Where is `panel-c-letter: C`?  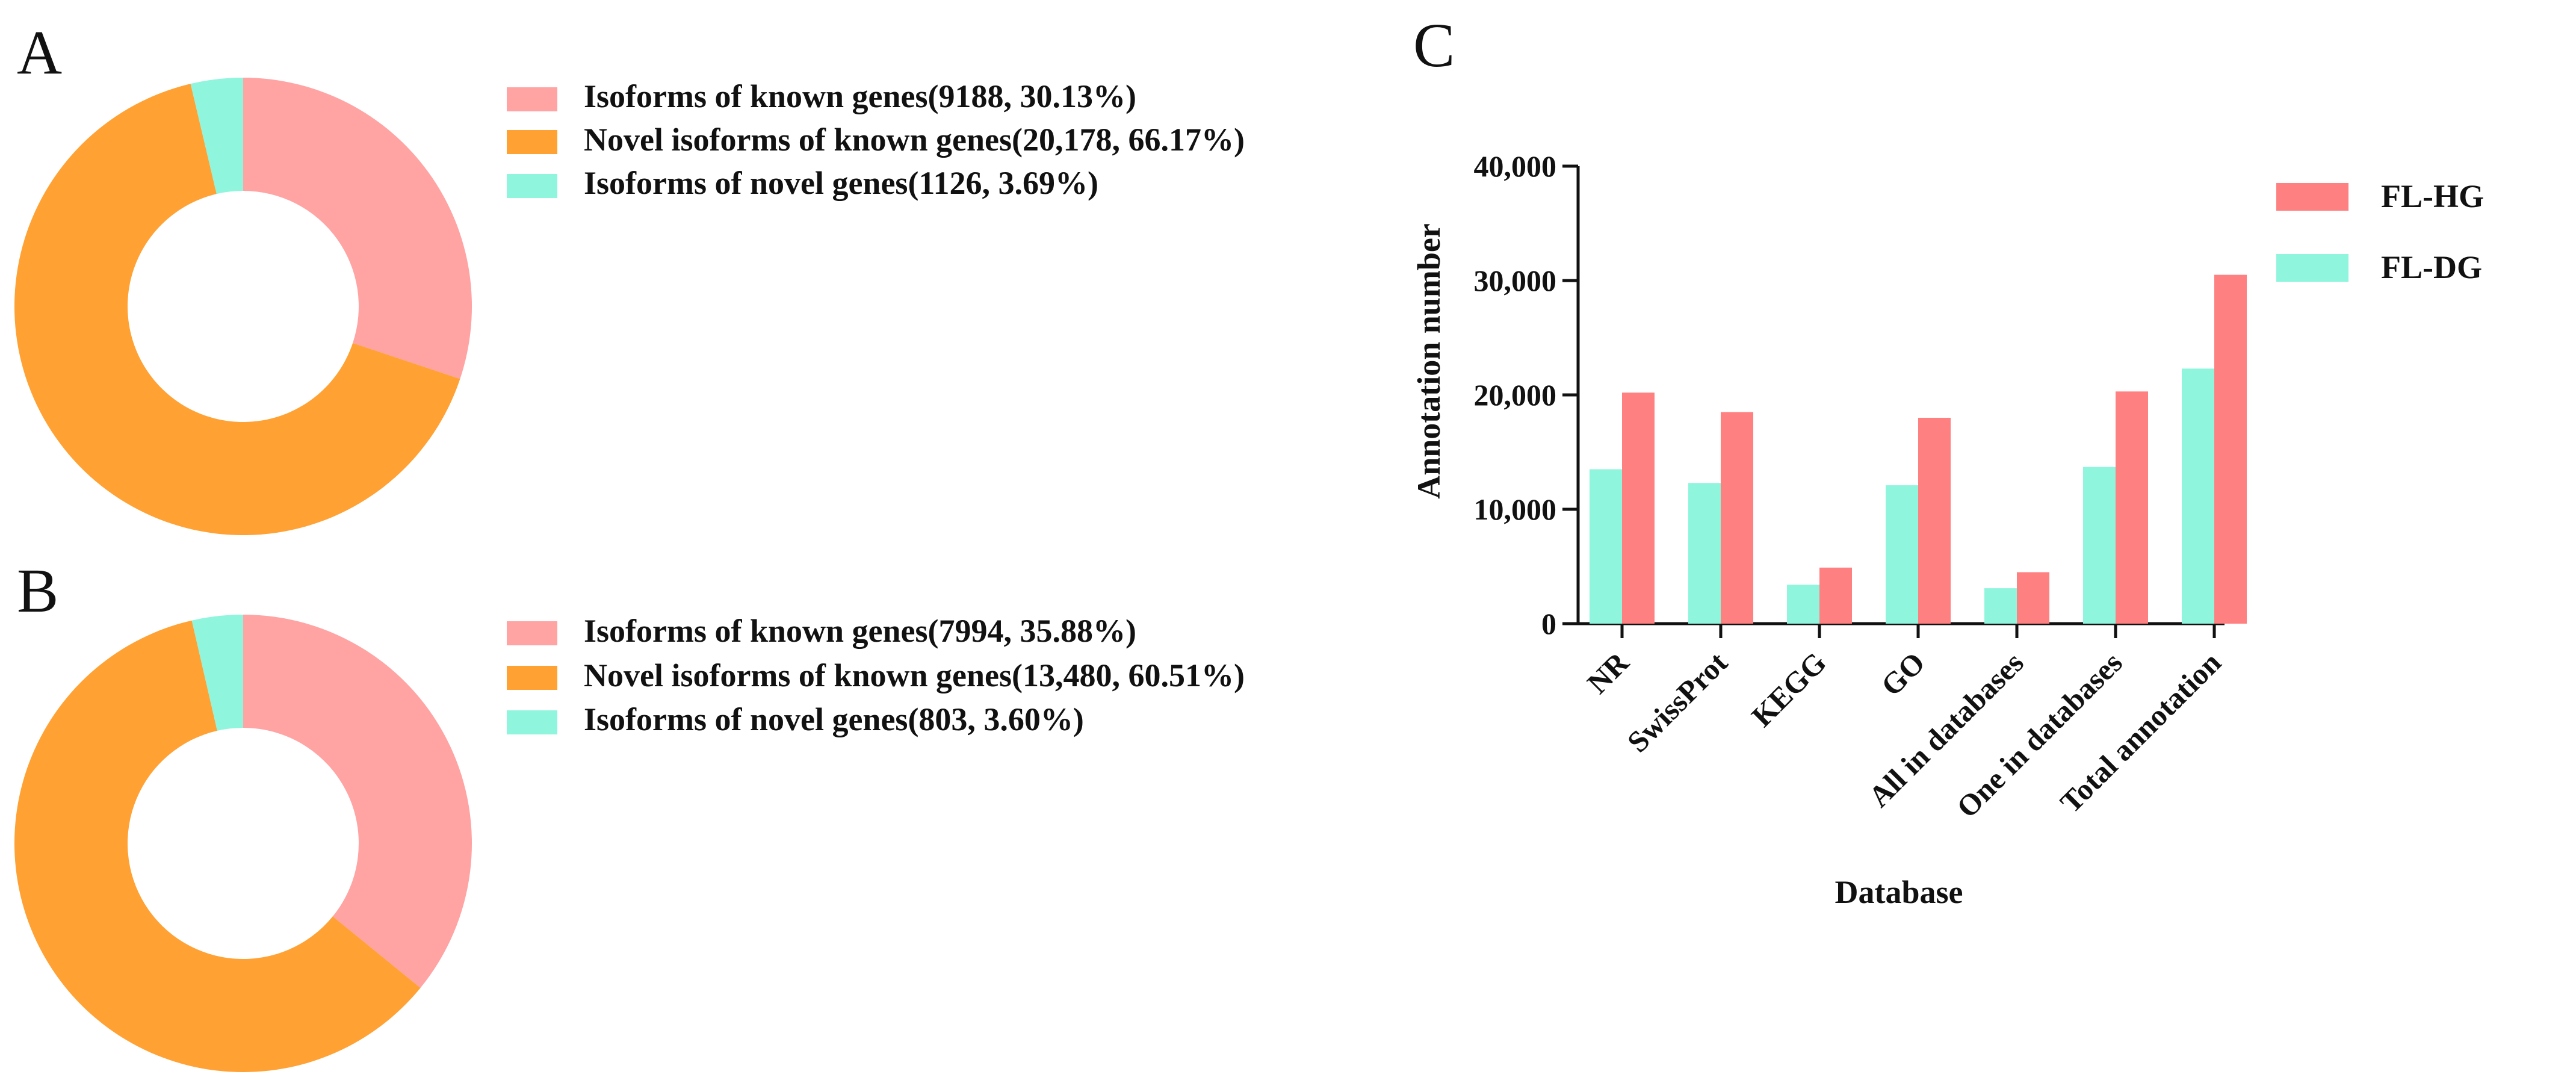
panel-c-letter: C is located at coordinates (1434, 45).